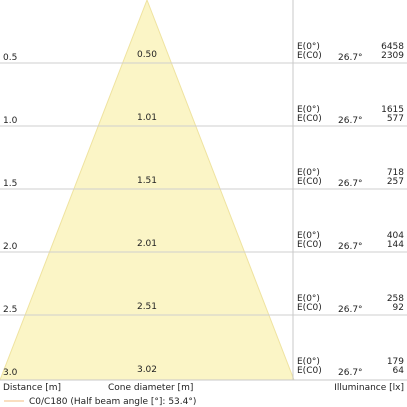 The image size is (407, 407). I want to click on illuminance-value-top: 1615, so click(392, 110).